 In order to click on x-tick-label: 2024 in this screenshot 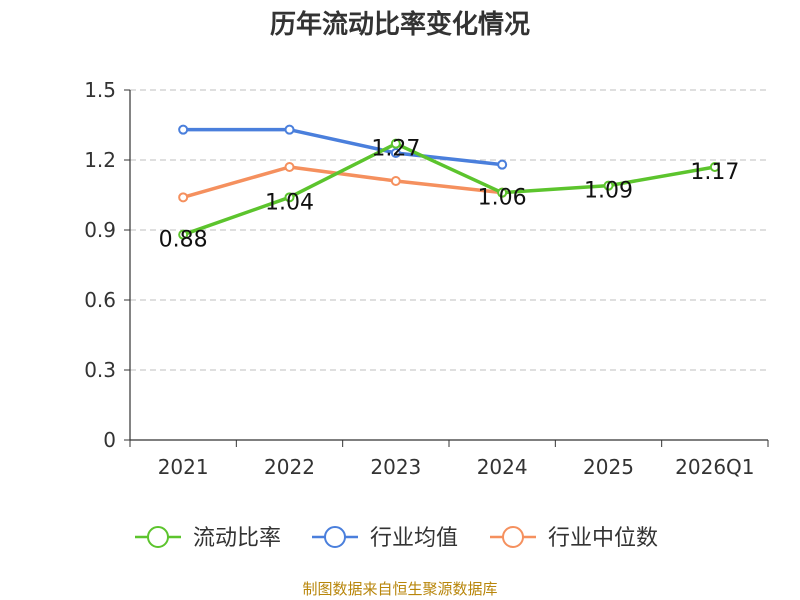, I will do `click(502, 467)`.